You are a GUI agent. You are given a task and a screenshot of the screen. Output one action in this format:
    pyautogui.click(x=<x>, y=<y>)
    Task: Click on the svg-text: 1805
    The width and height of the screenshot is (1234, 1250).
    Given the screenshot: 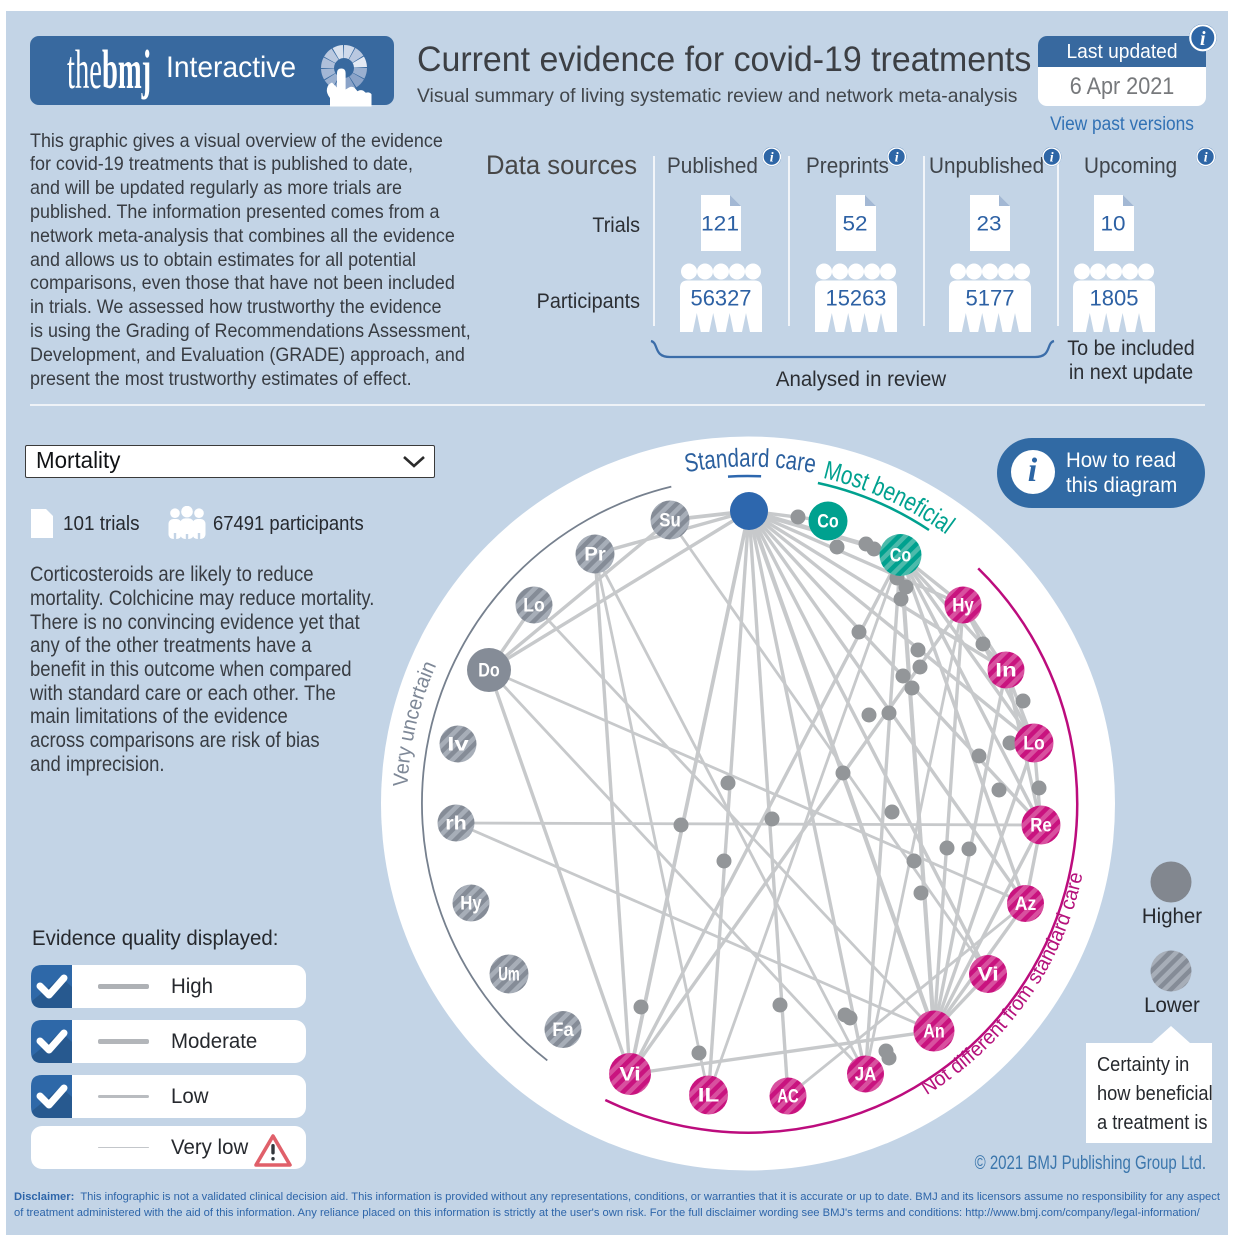 What is the action you would take?
    pyautogui.click(x=1114, y=298)
    